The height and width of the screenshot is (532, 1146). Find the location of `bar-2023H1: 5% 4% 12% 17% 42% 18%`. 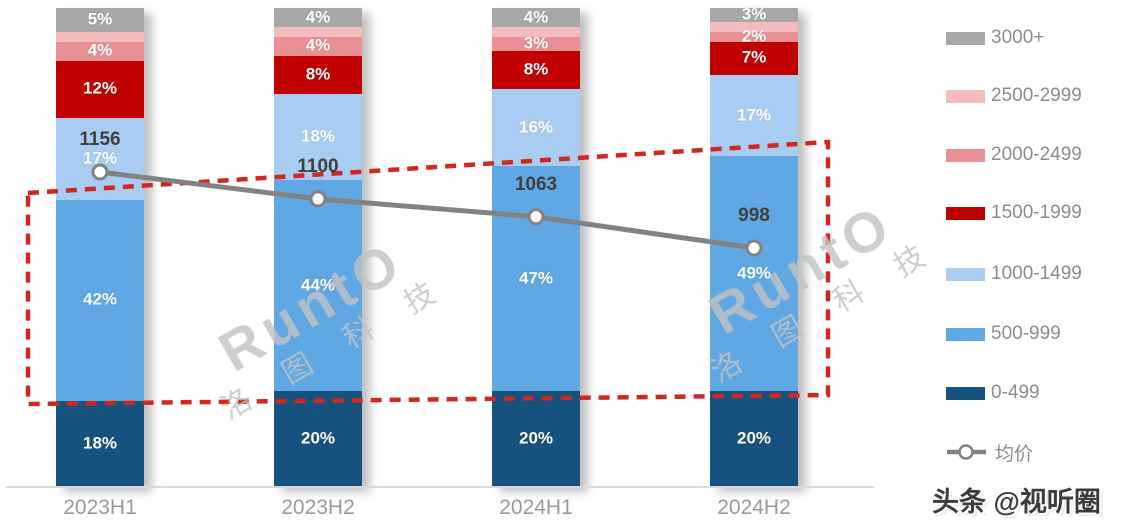

bar-2023H1: 5% 4% 12% 17% 42% 18% is located at coordinates (100, 247).